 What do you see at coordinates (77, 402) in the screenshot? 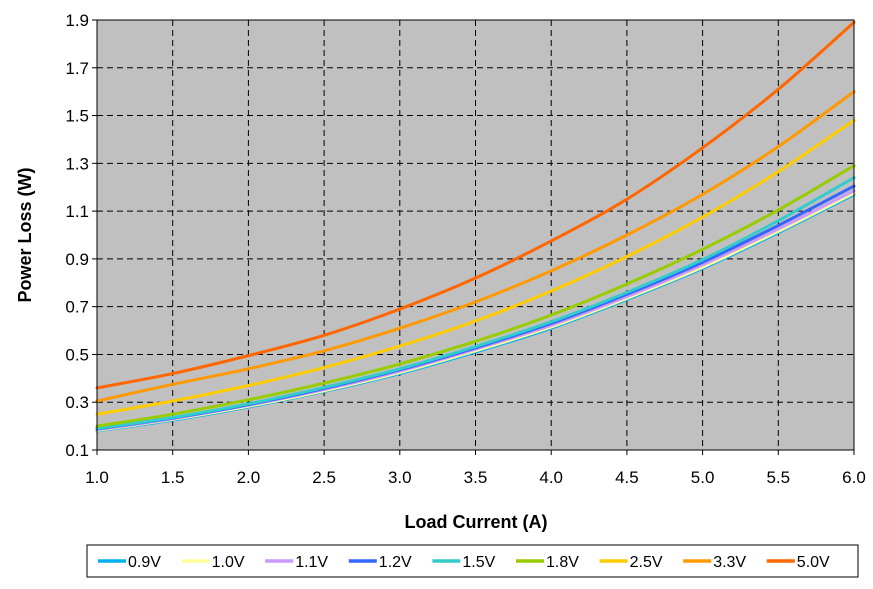
I see `y-tick-label: 0.3` at bounding box center [77, 402].